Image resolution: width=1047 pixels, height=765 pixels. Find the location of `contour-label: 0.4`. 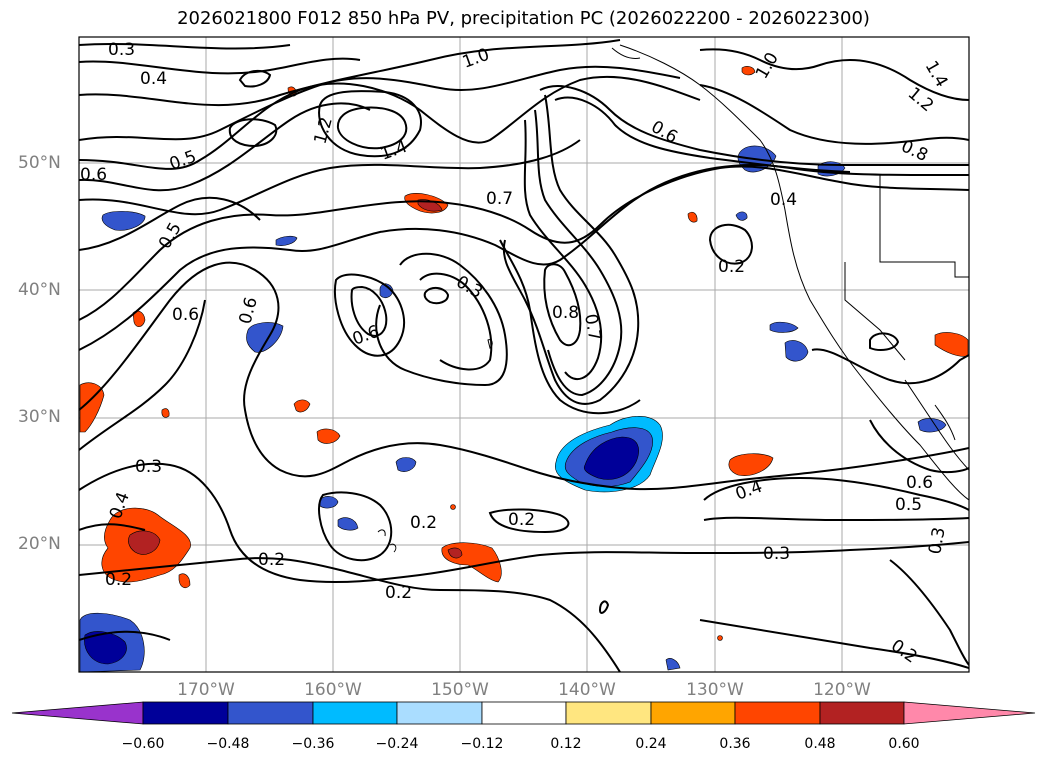

contour-label: 0.4 is located at coordinates (783, 200).